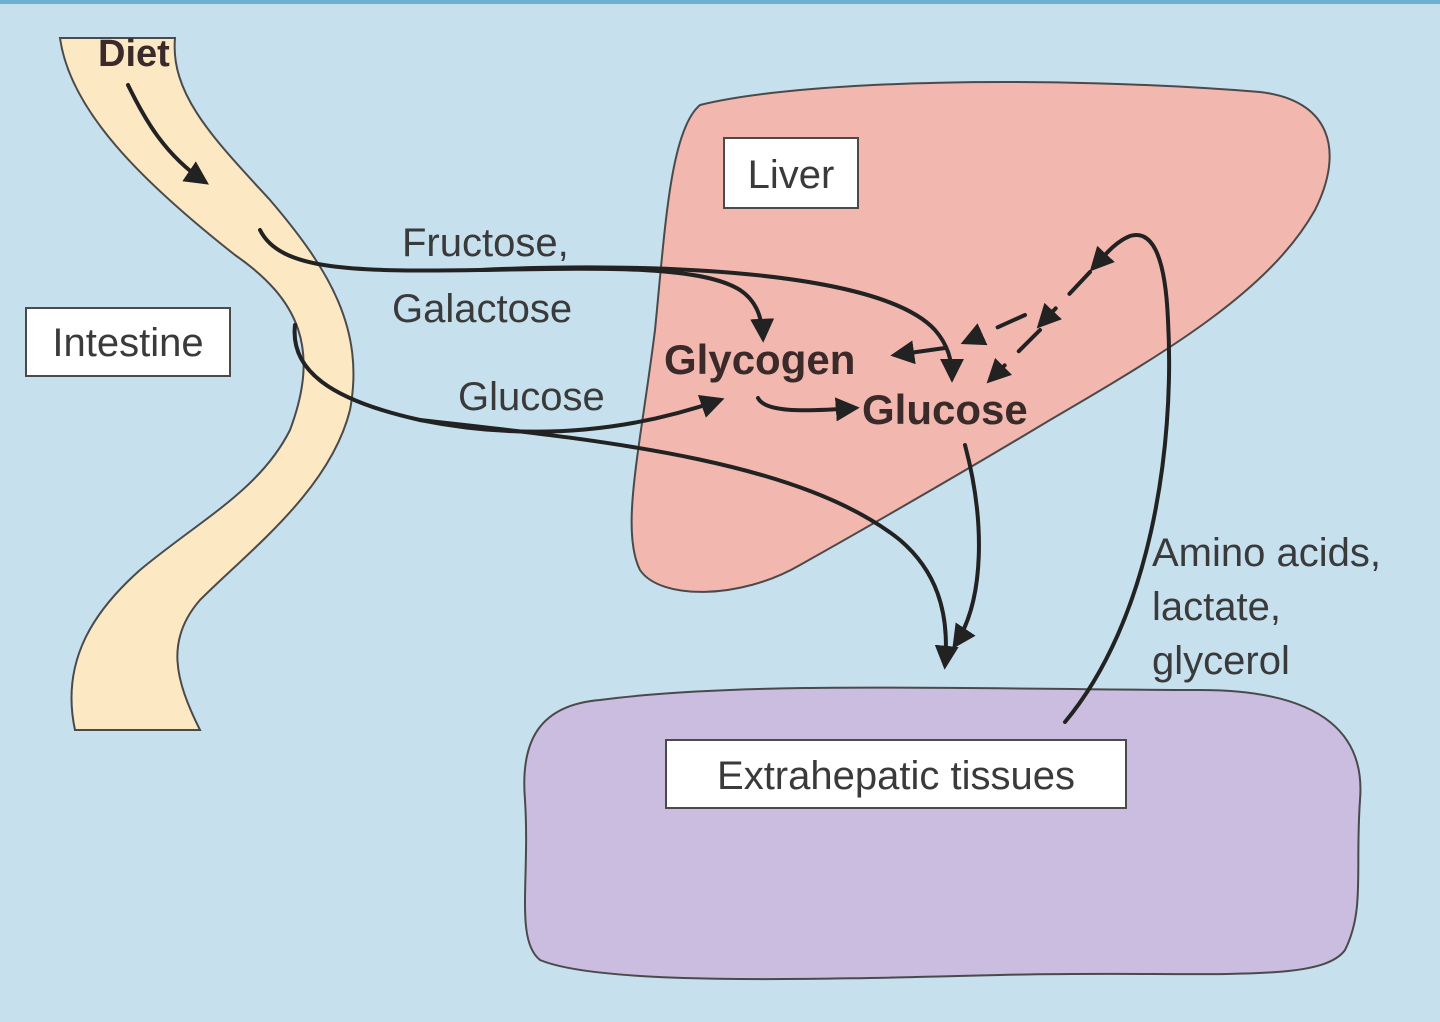 The width and height of the screenshot is (1440, 1022). I want to click on glucose-input-label: Glucose, so click(531, 397).